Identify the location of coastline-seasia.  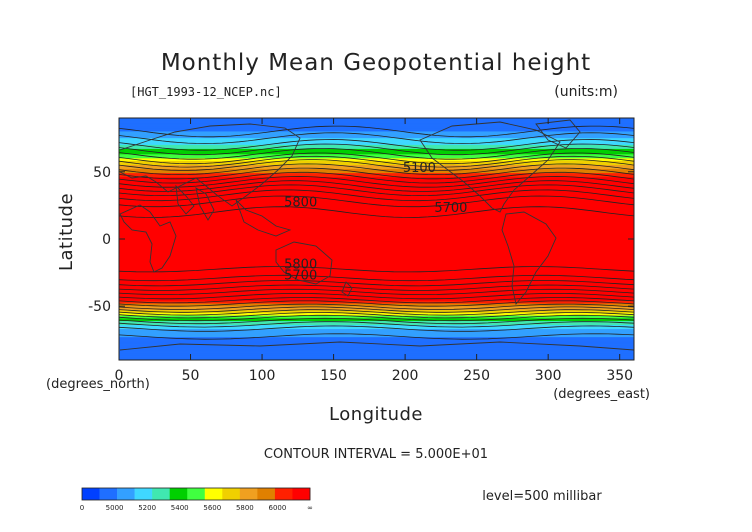
(263, 218).